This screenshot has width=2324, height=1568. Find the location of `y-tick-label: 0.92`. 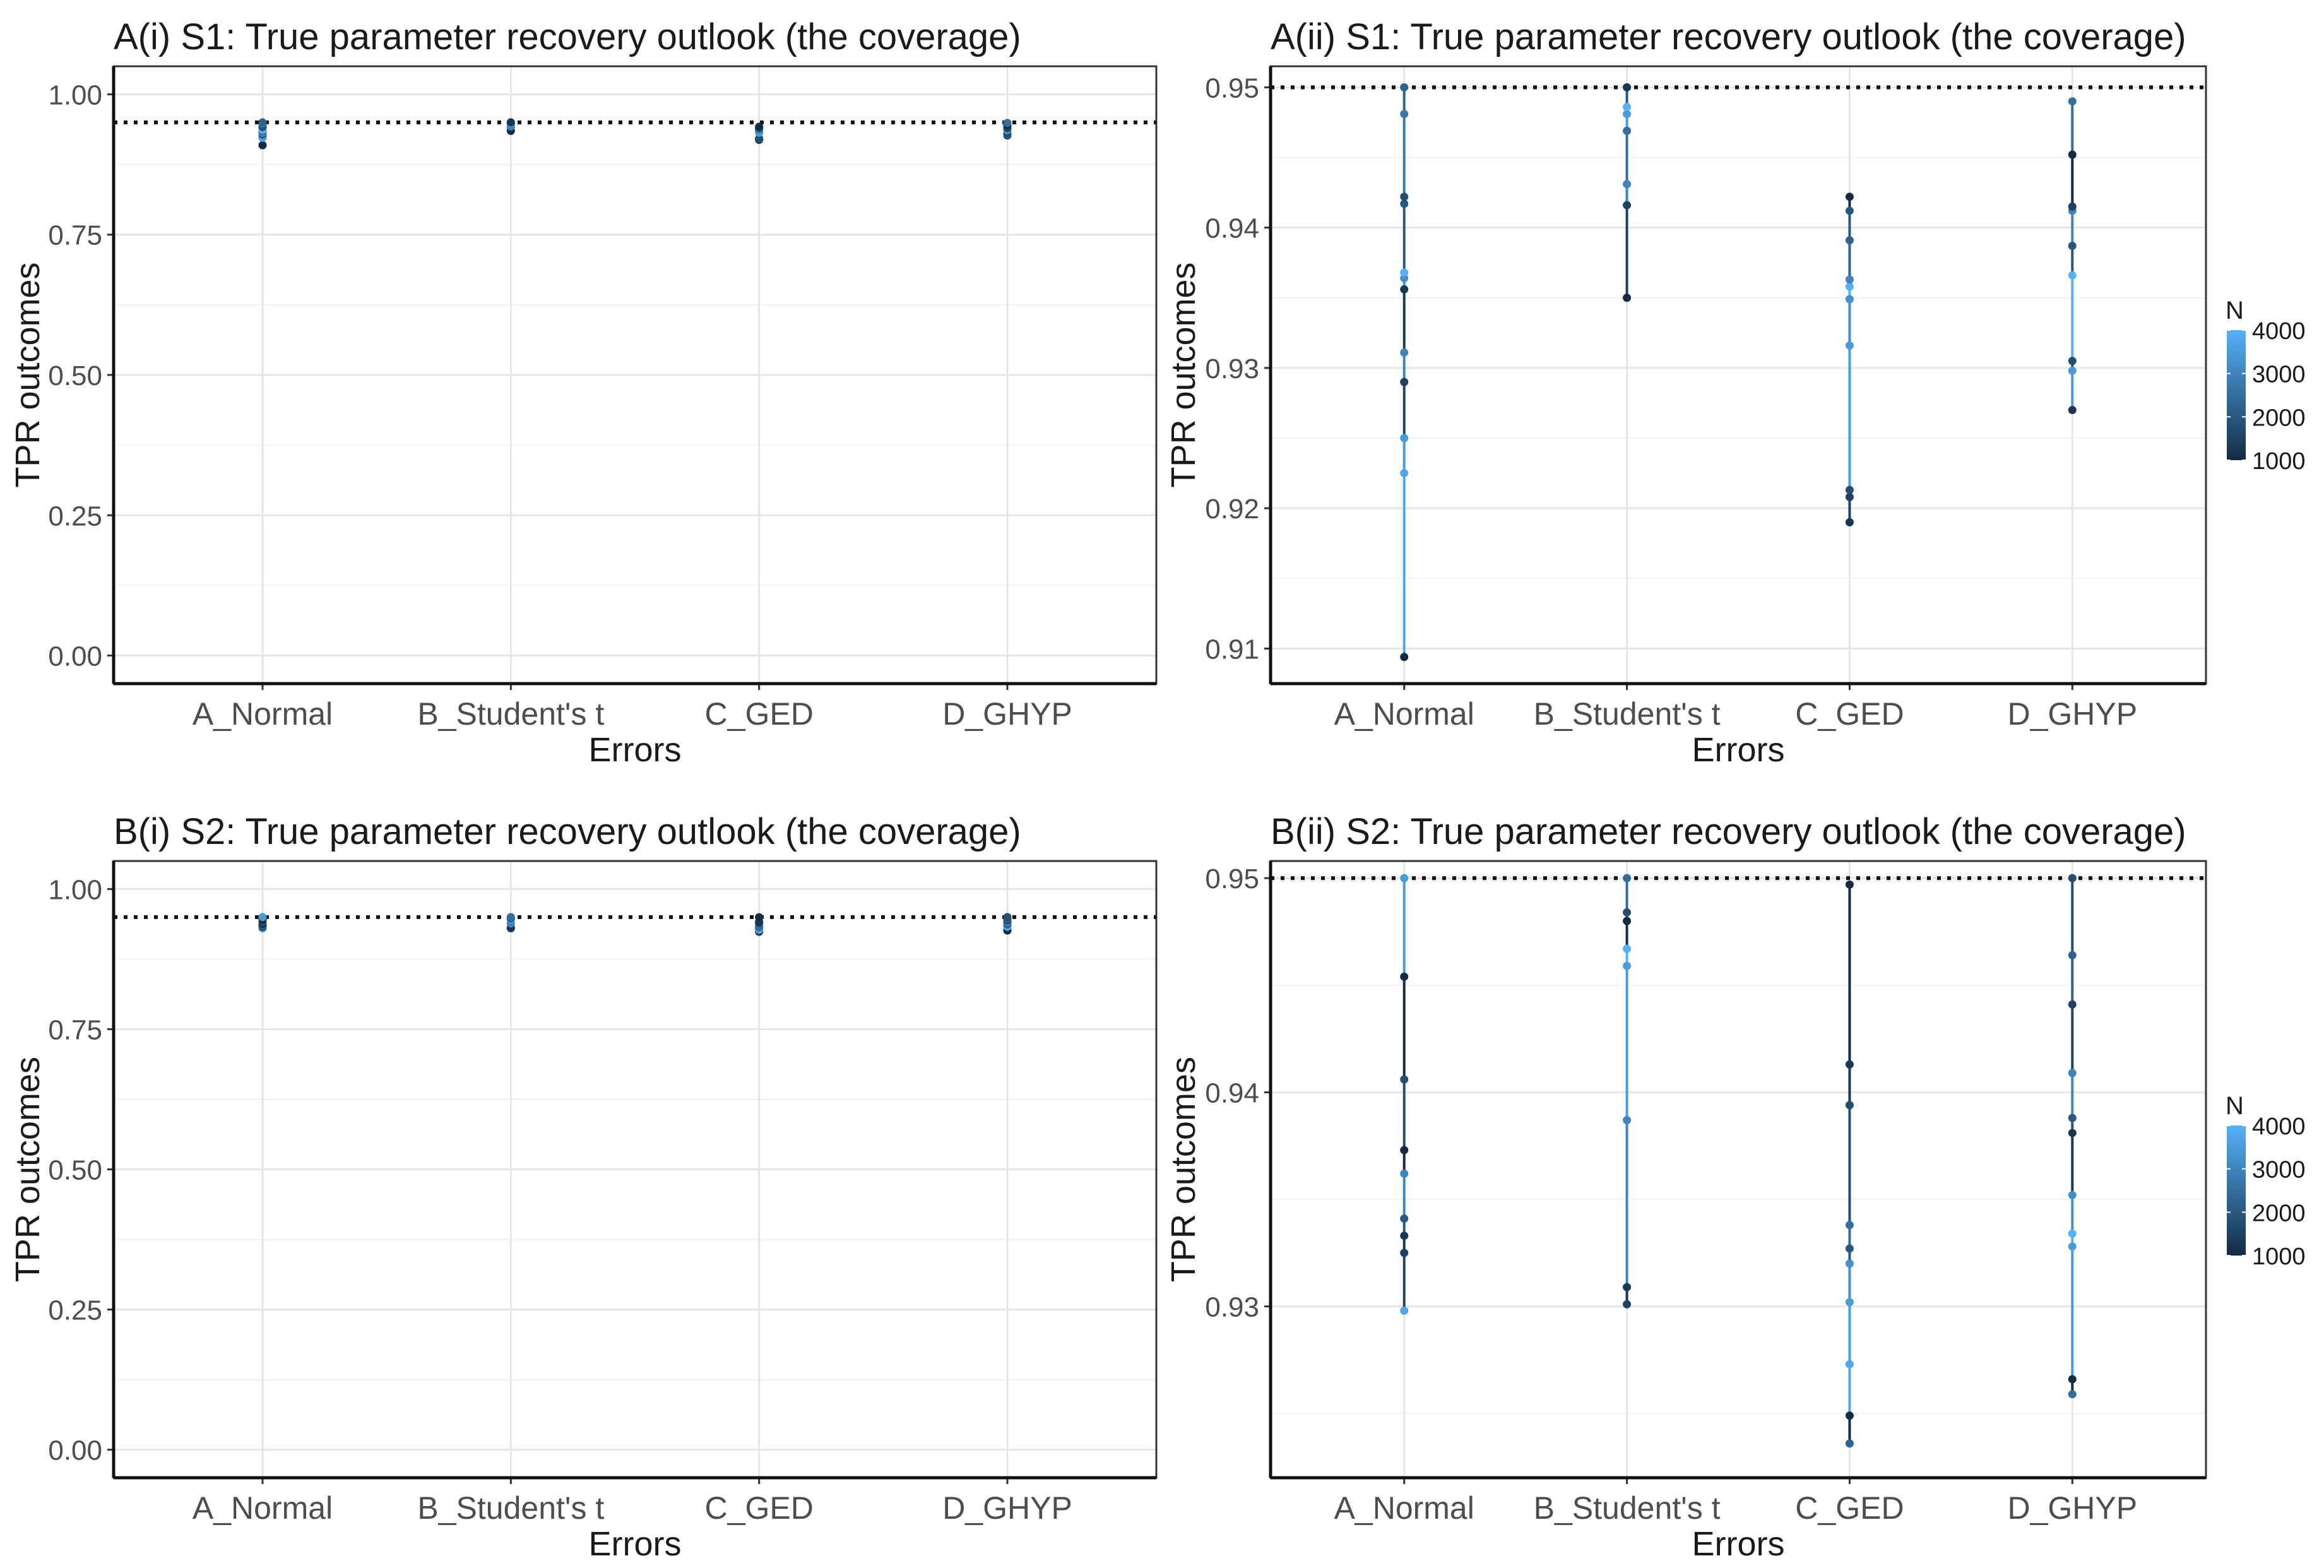

y-tick-label: 0.92 is located at coordinates (1232, 509).